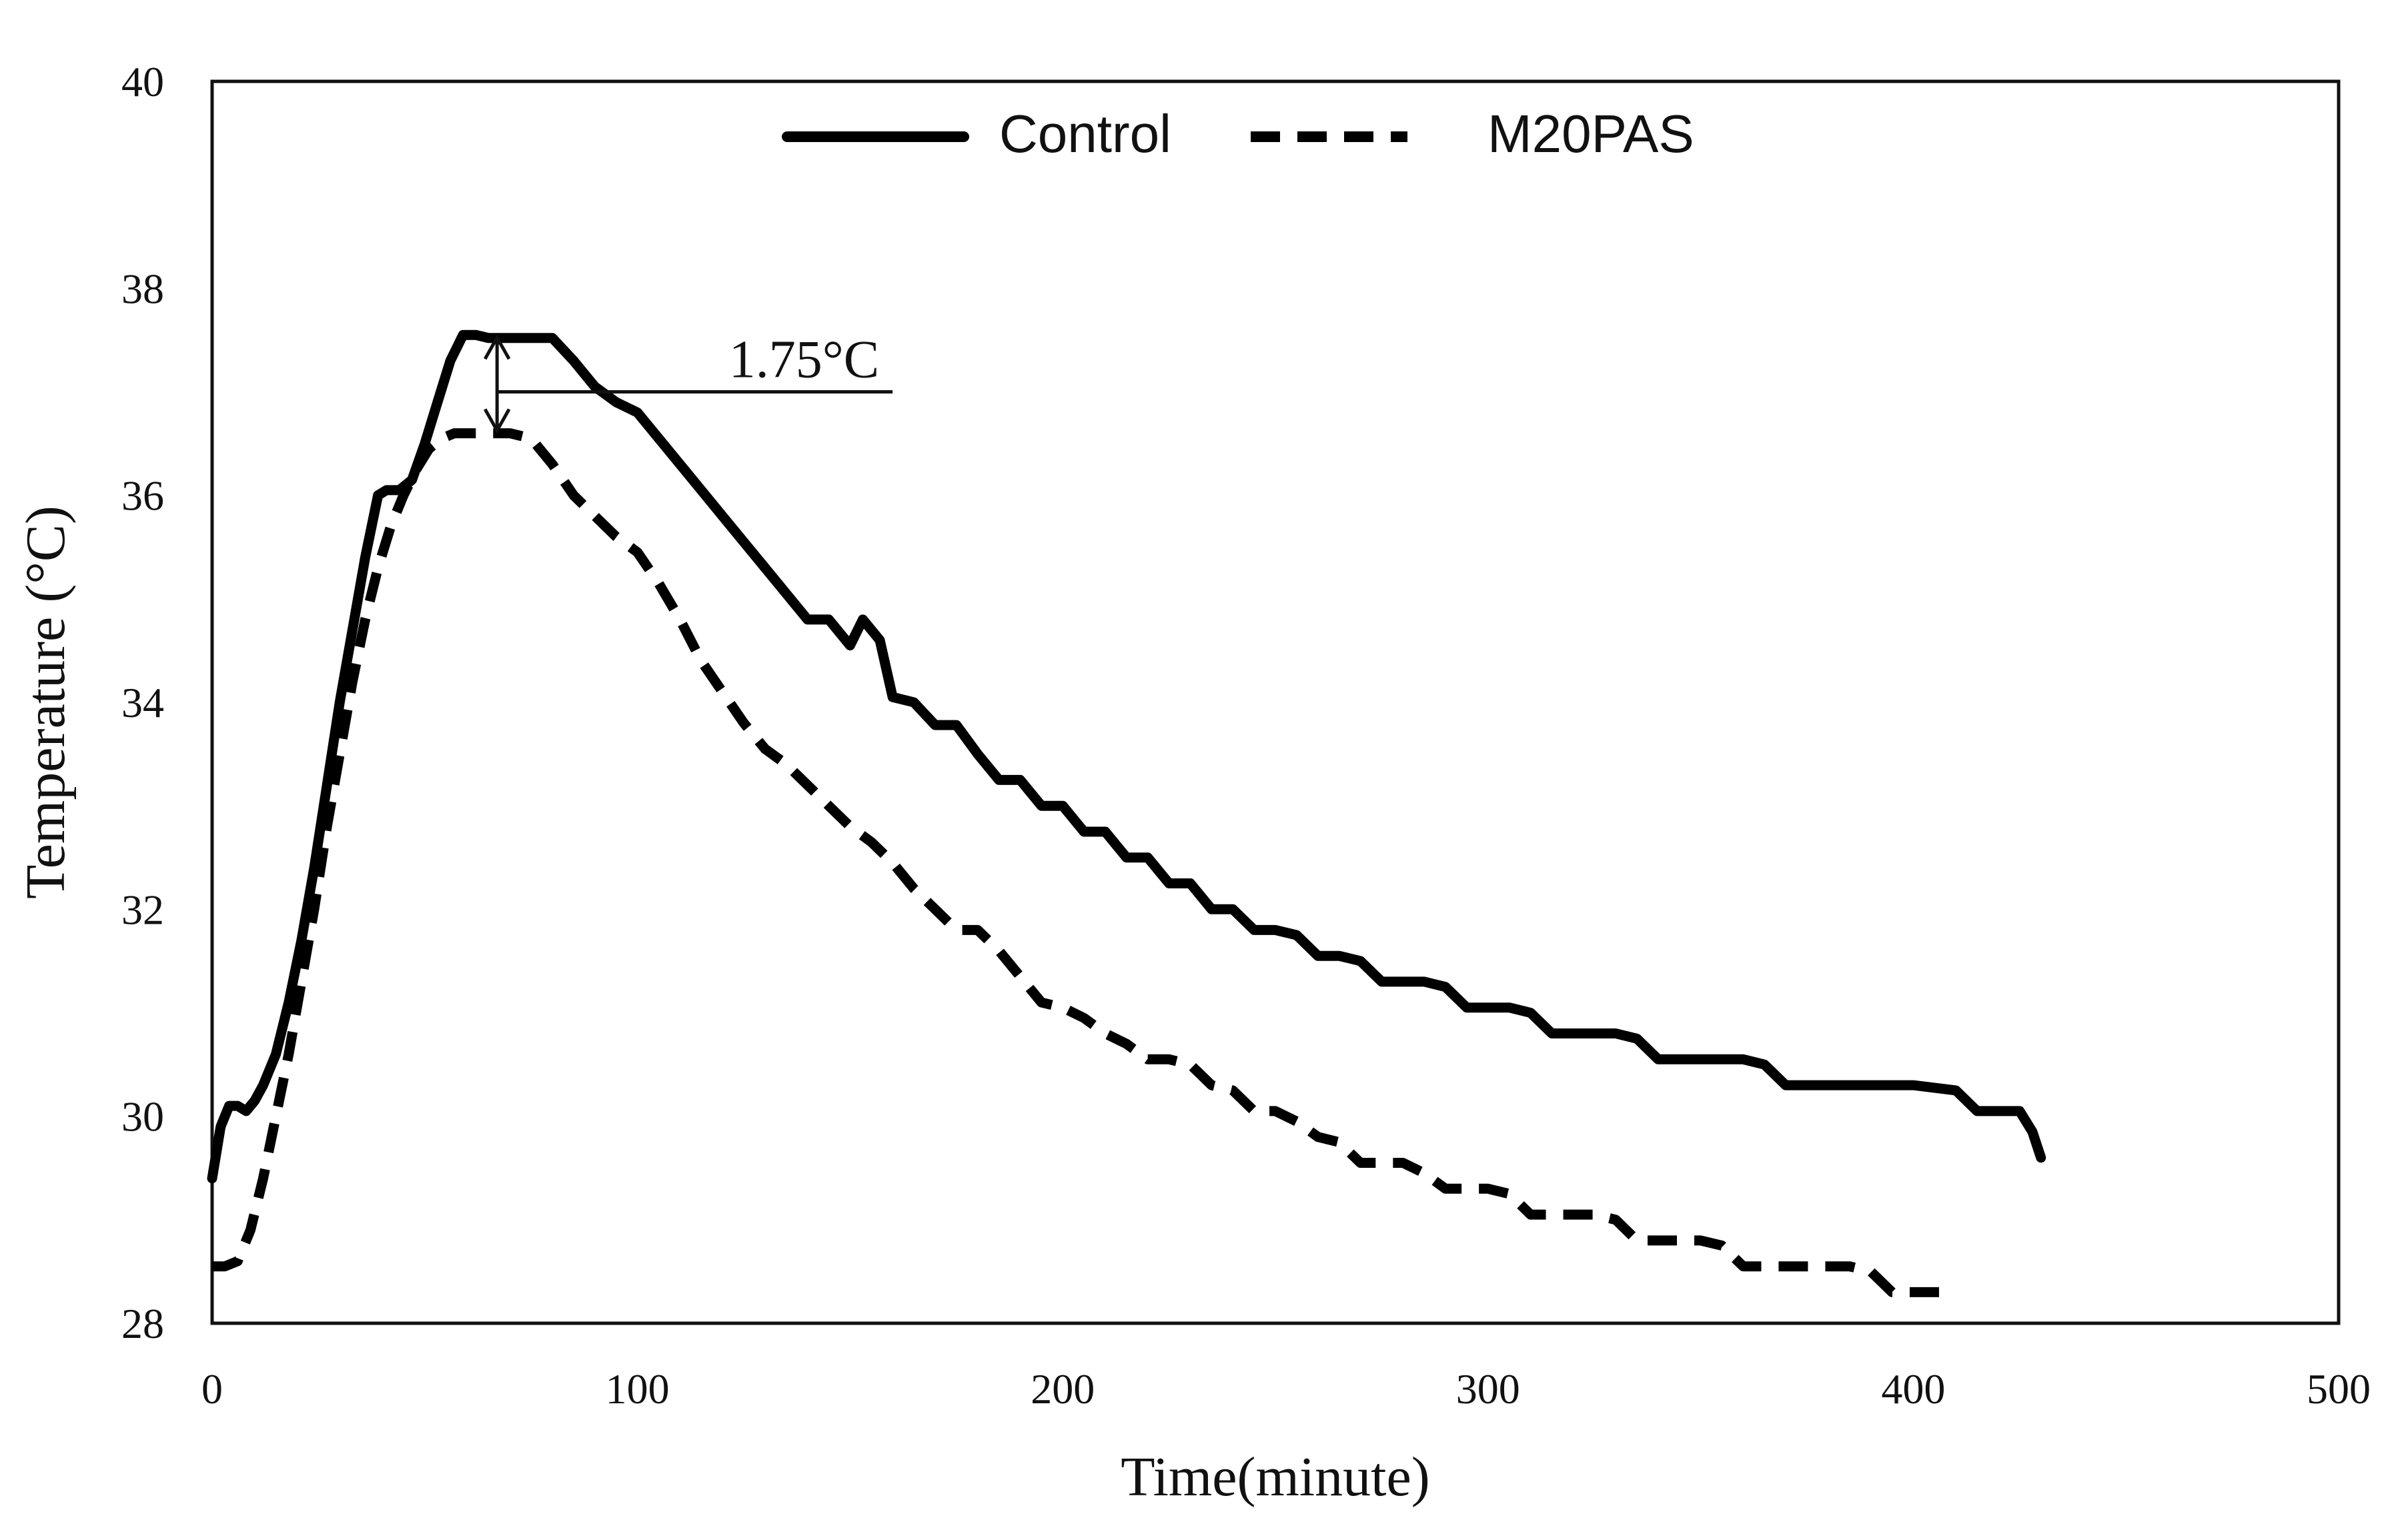  What do you see at coordinates (804, 360) in the screenshot?
I see `annotation-label: 1.75°C` at bounding box center [804, 360].